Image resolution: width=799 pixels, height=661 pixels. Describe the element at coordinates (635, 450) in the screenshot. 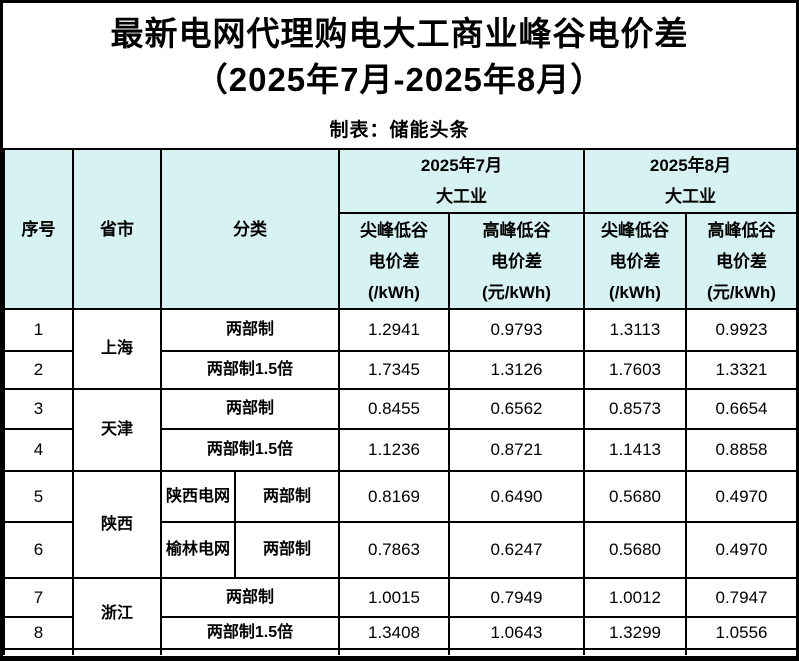

I see `cell-value: 1.1413` at that location.